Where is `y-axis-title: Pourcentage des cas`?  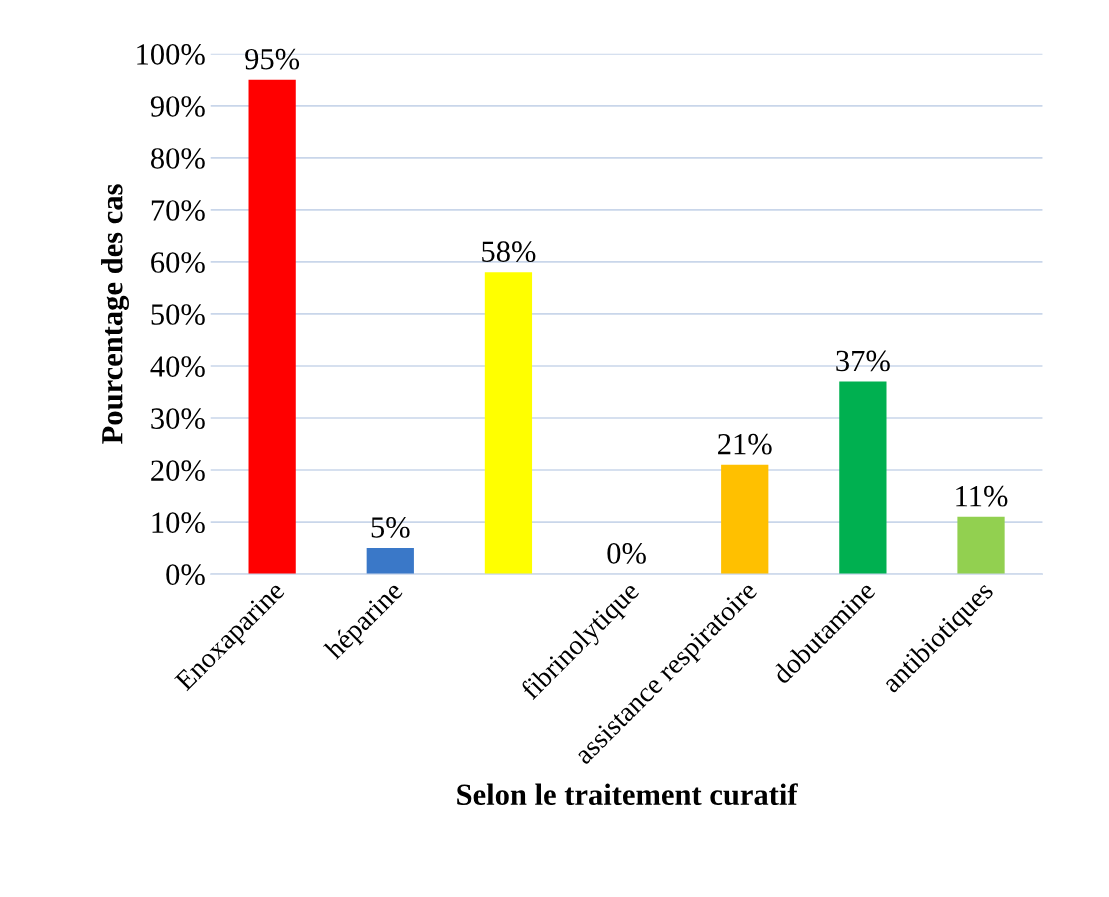
y-axis-title: Pourcentage des cas is located at coordinates (115, 314).